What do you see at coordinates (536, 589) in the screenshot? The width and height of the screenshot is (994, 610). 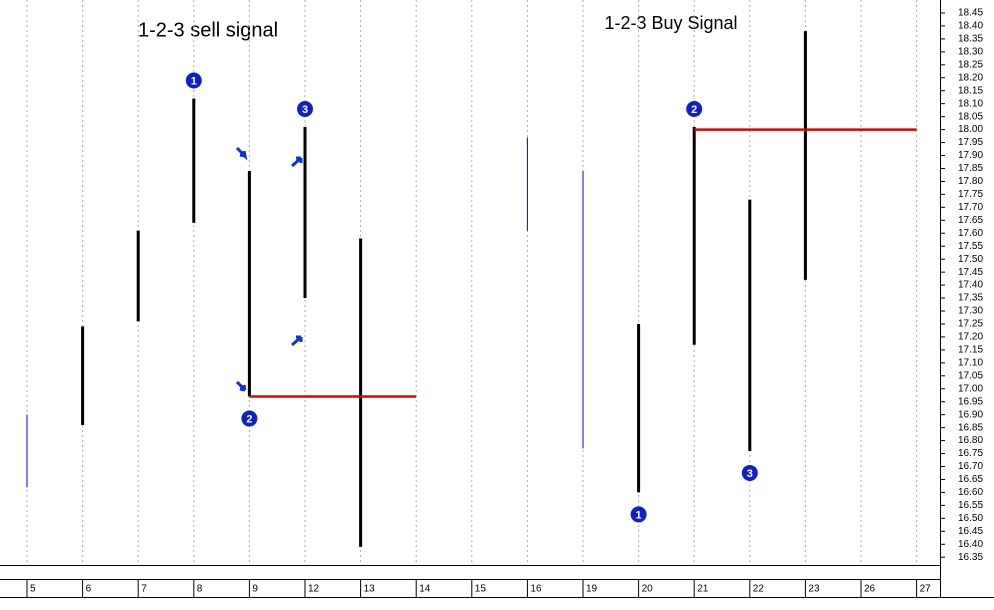 I see `x-tick-label: 16` at bounding box center [536, 589].